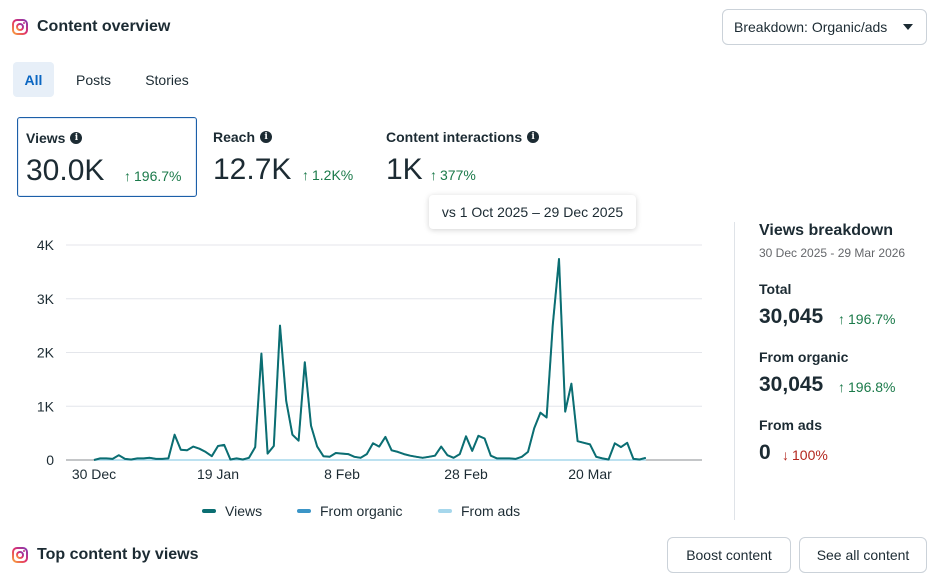 The height and width of the screenshot is (587, 934). Describe the element at coordinates (167, 79) in the screenshot. I see `tab-stories: Stories` at that location.